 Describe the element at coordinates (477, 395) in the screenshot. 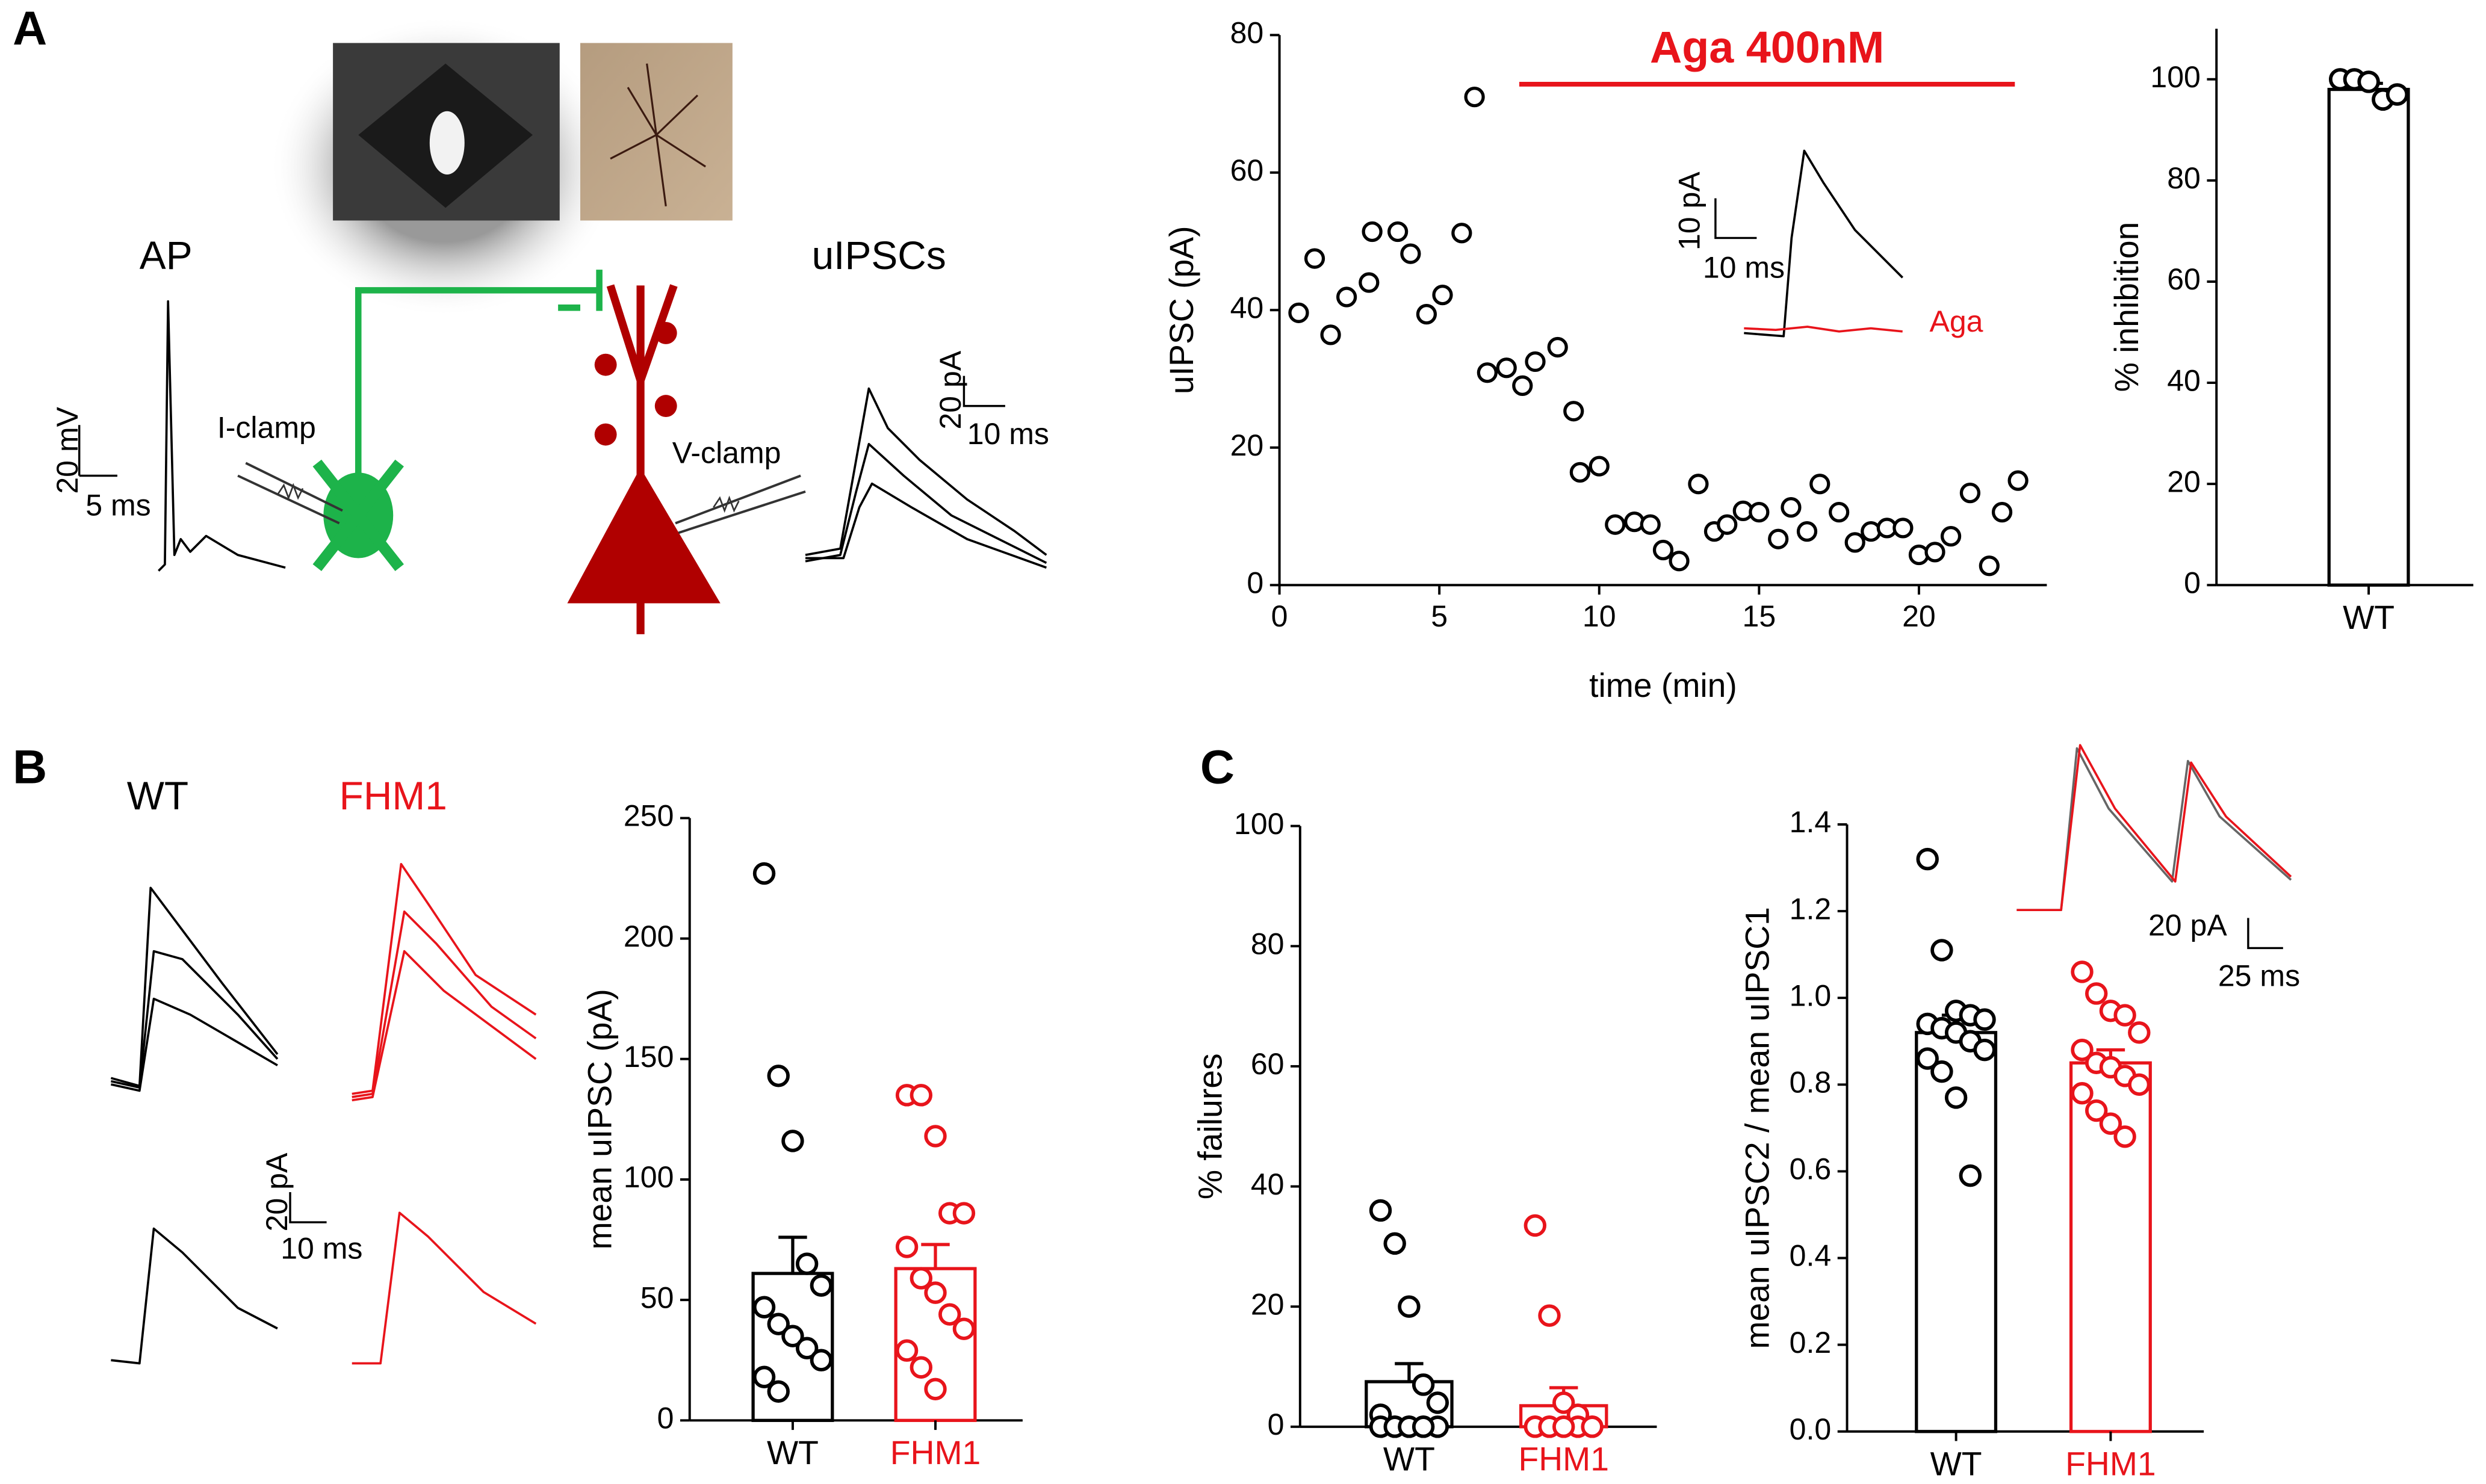

I see `axon` at that location.